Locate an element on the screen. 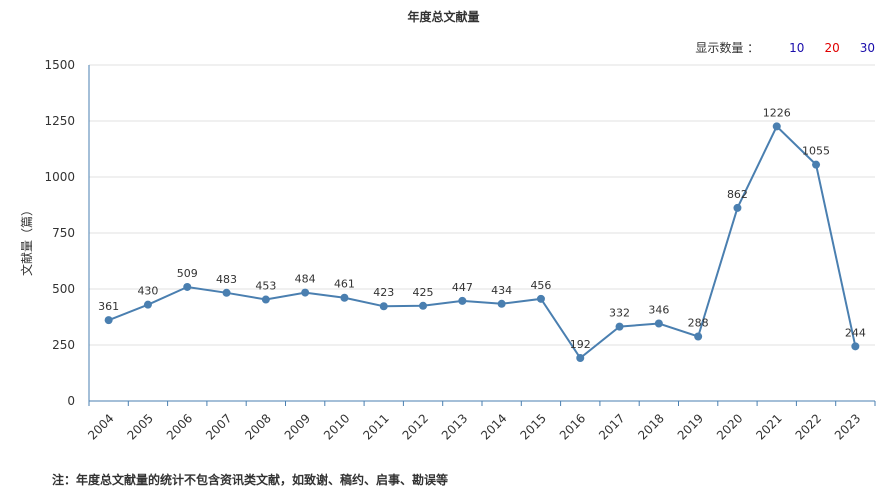 This screenshot has height=488, width=887. data-label: 346 is located at coordinates (658, 309).